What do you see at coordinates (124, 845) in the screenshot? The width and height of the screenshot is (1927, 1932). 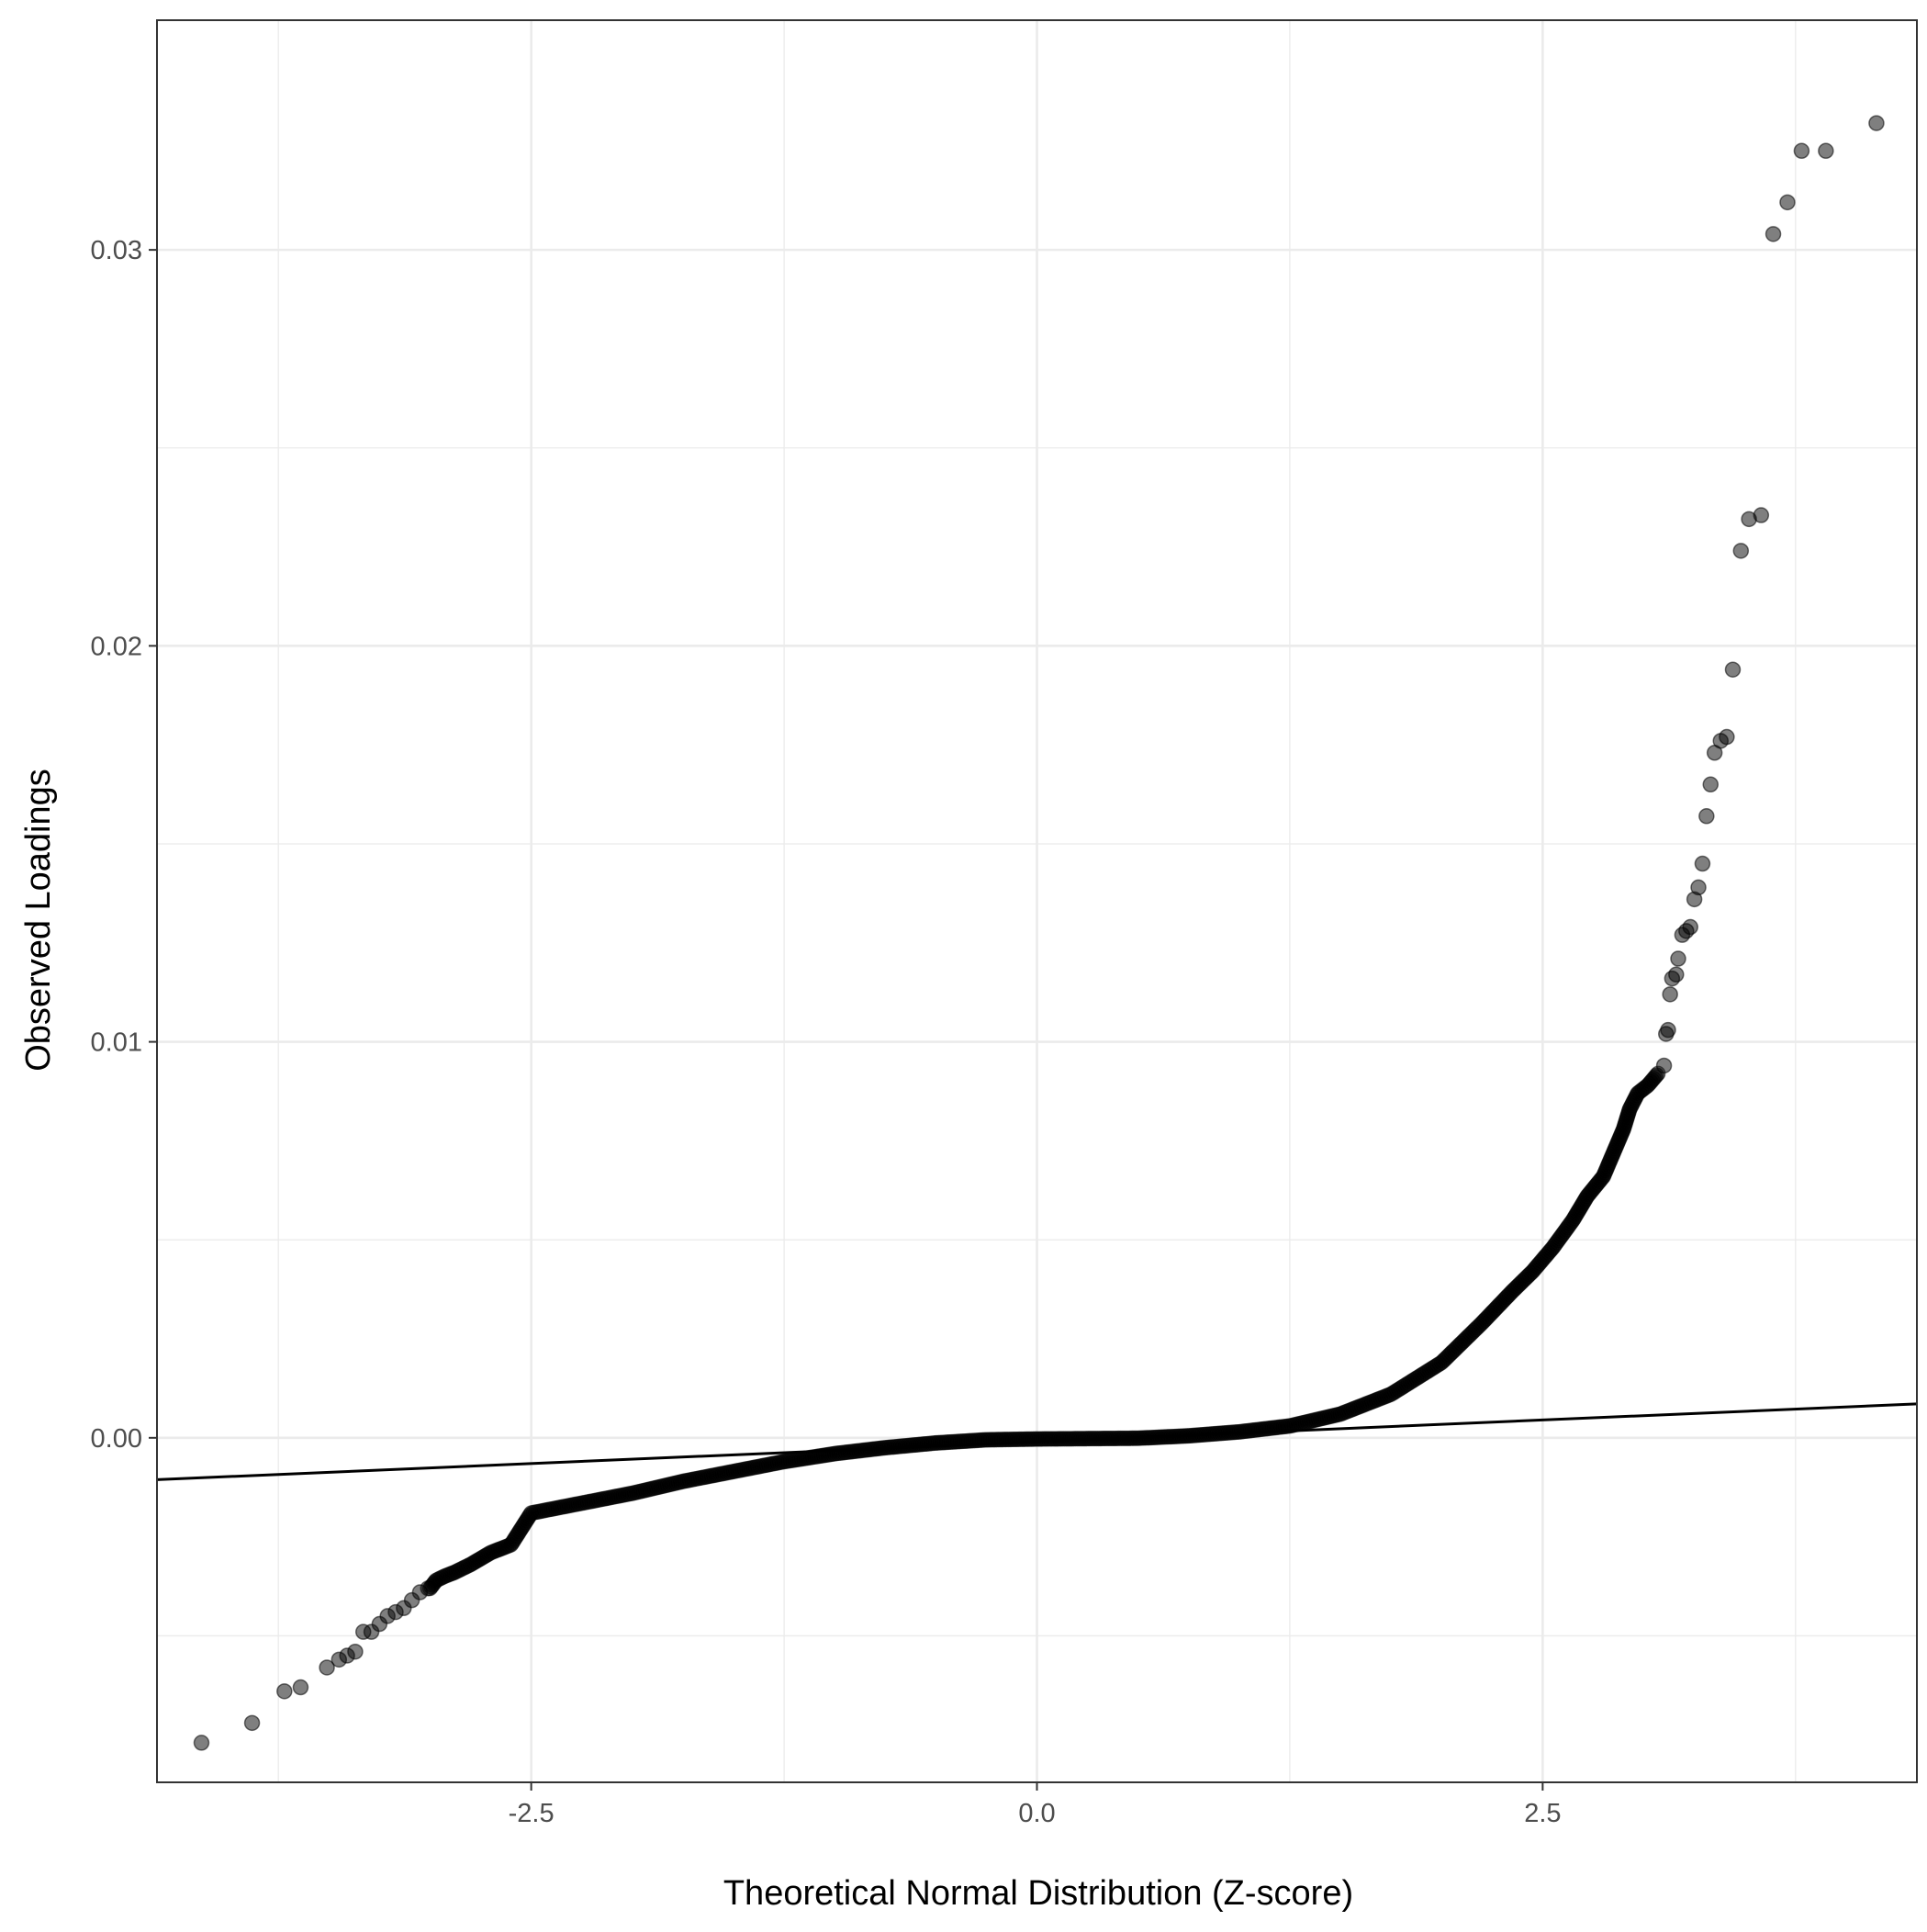 I see `y-axis-ticks: 0.00 0.01 0.02 0.03` at bounding box center [124, 845].